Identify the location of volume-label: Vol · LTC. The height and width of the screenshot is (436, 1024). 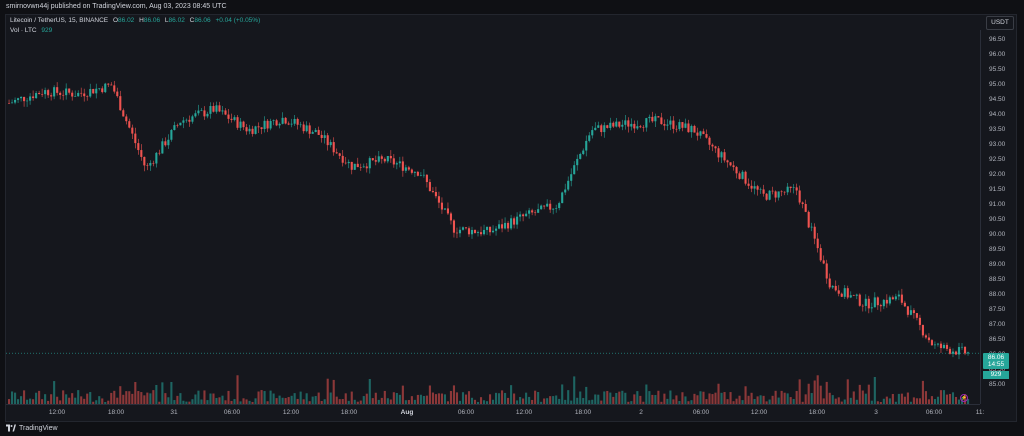
(23, 30).